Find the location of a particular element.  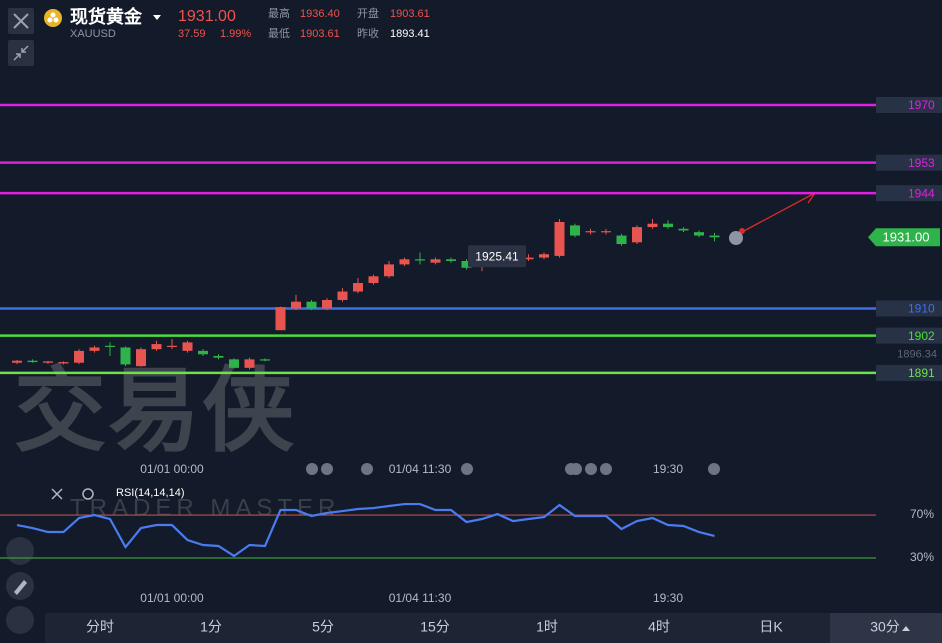

rsi-title: RSI(14,14,14) is located at coordinates (150, 493).